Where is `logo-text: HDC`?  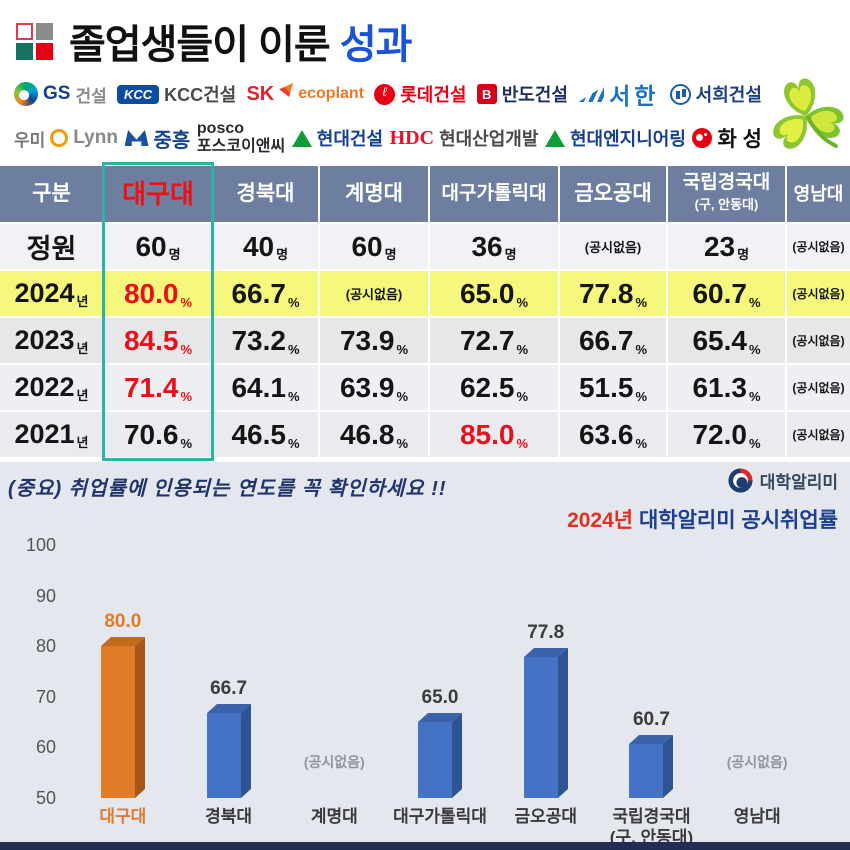
logo-text: HDC is located at coordinates (412, 137).